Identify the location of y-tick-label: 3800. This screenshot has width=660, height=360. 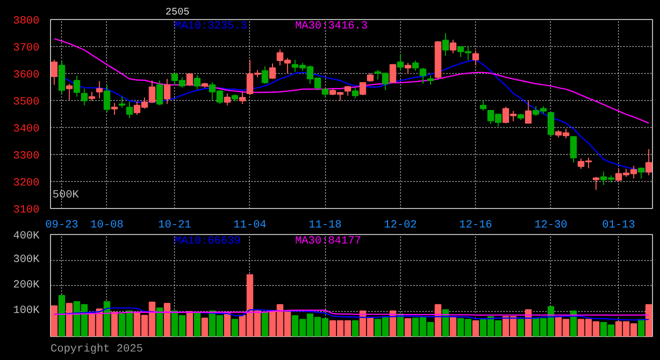
(26, 22).